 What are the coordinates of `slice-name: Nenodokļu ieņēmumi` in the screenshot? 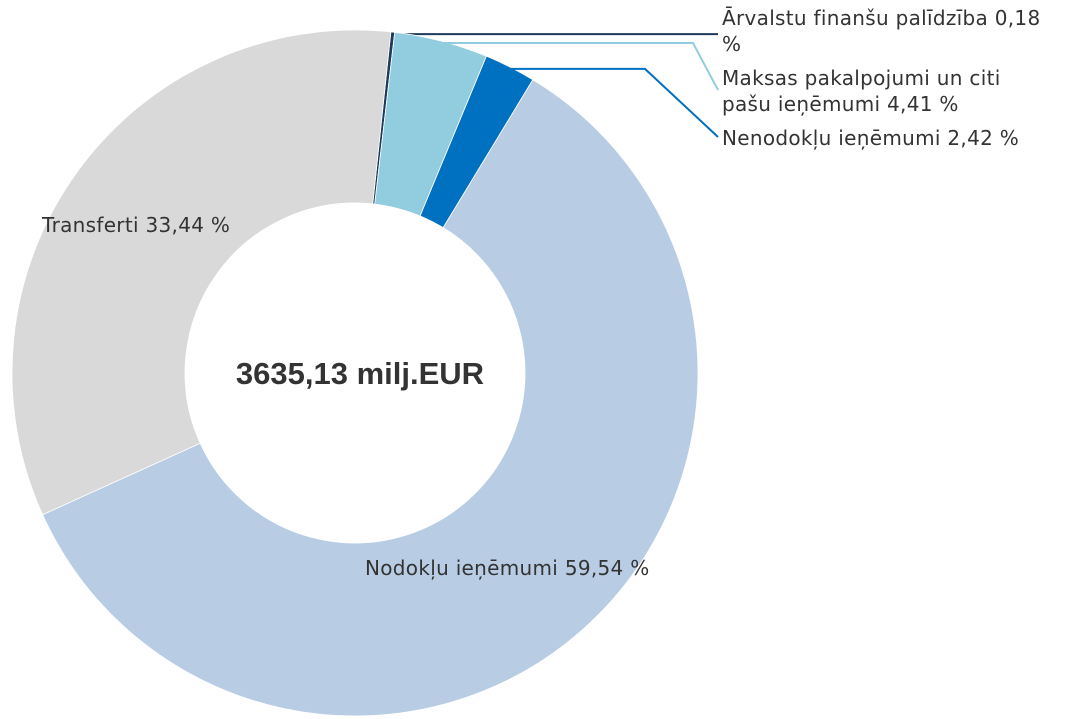 It's located at (831, 138).